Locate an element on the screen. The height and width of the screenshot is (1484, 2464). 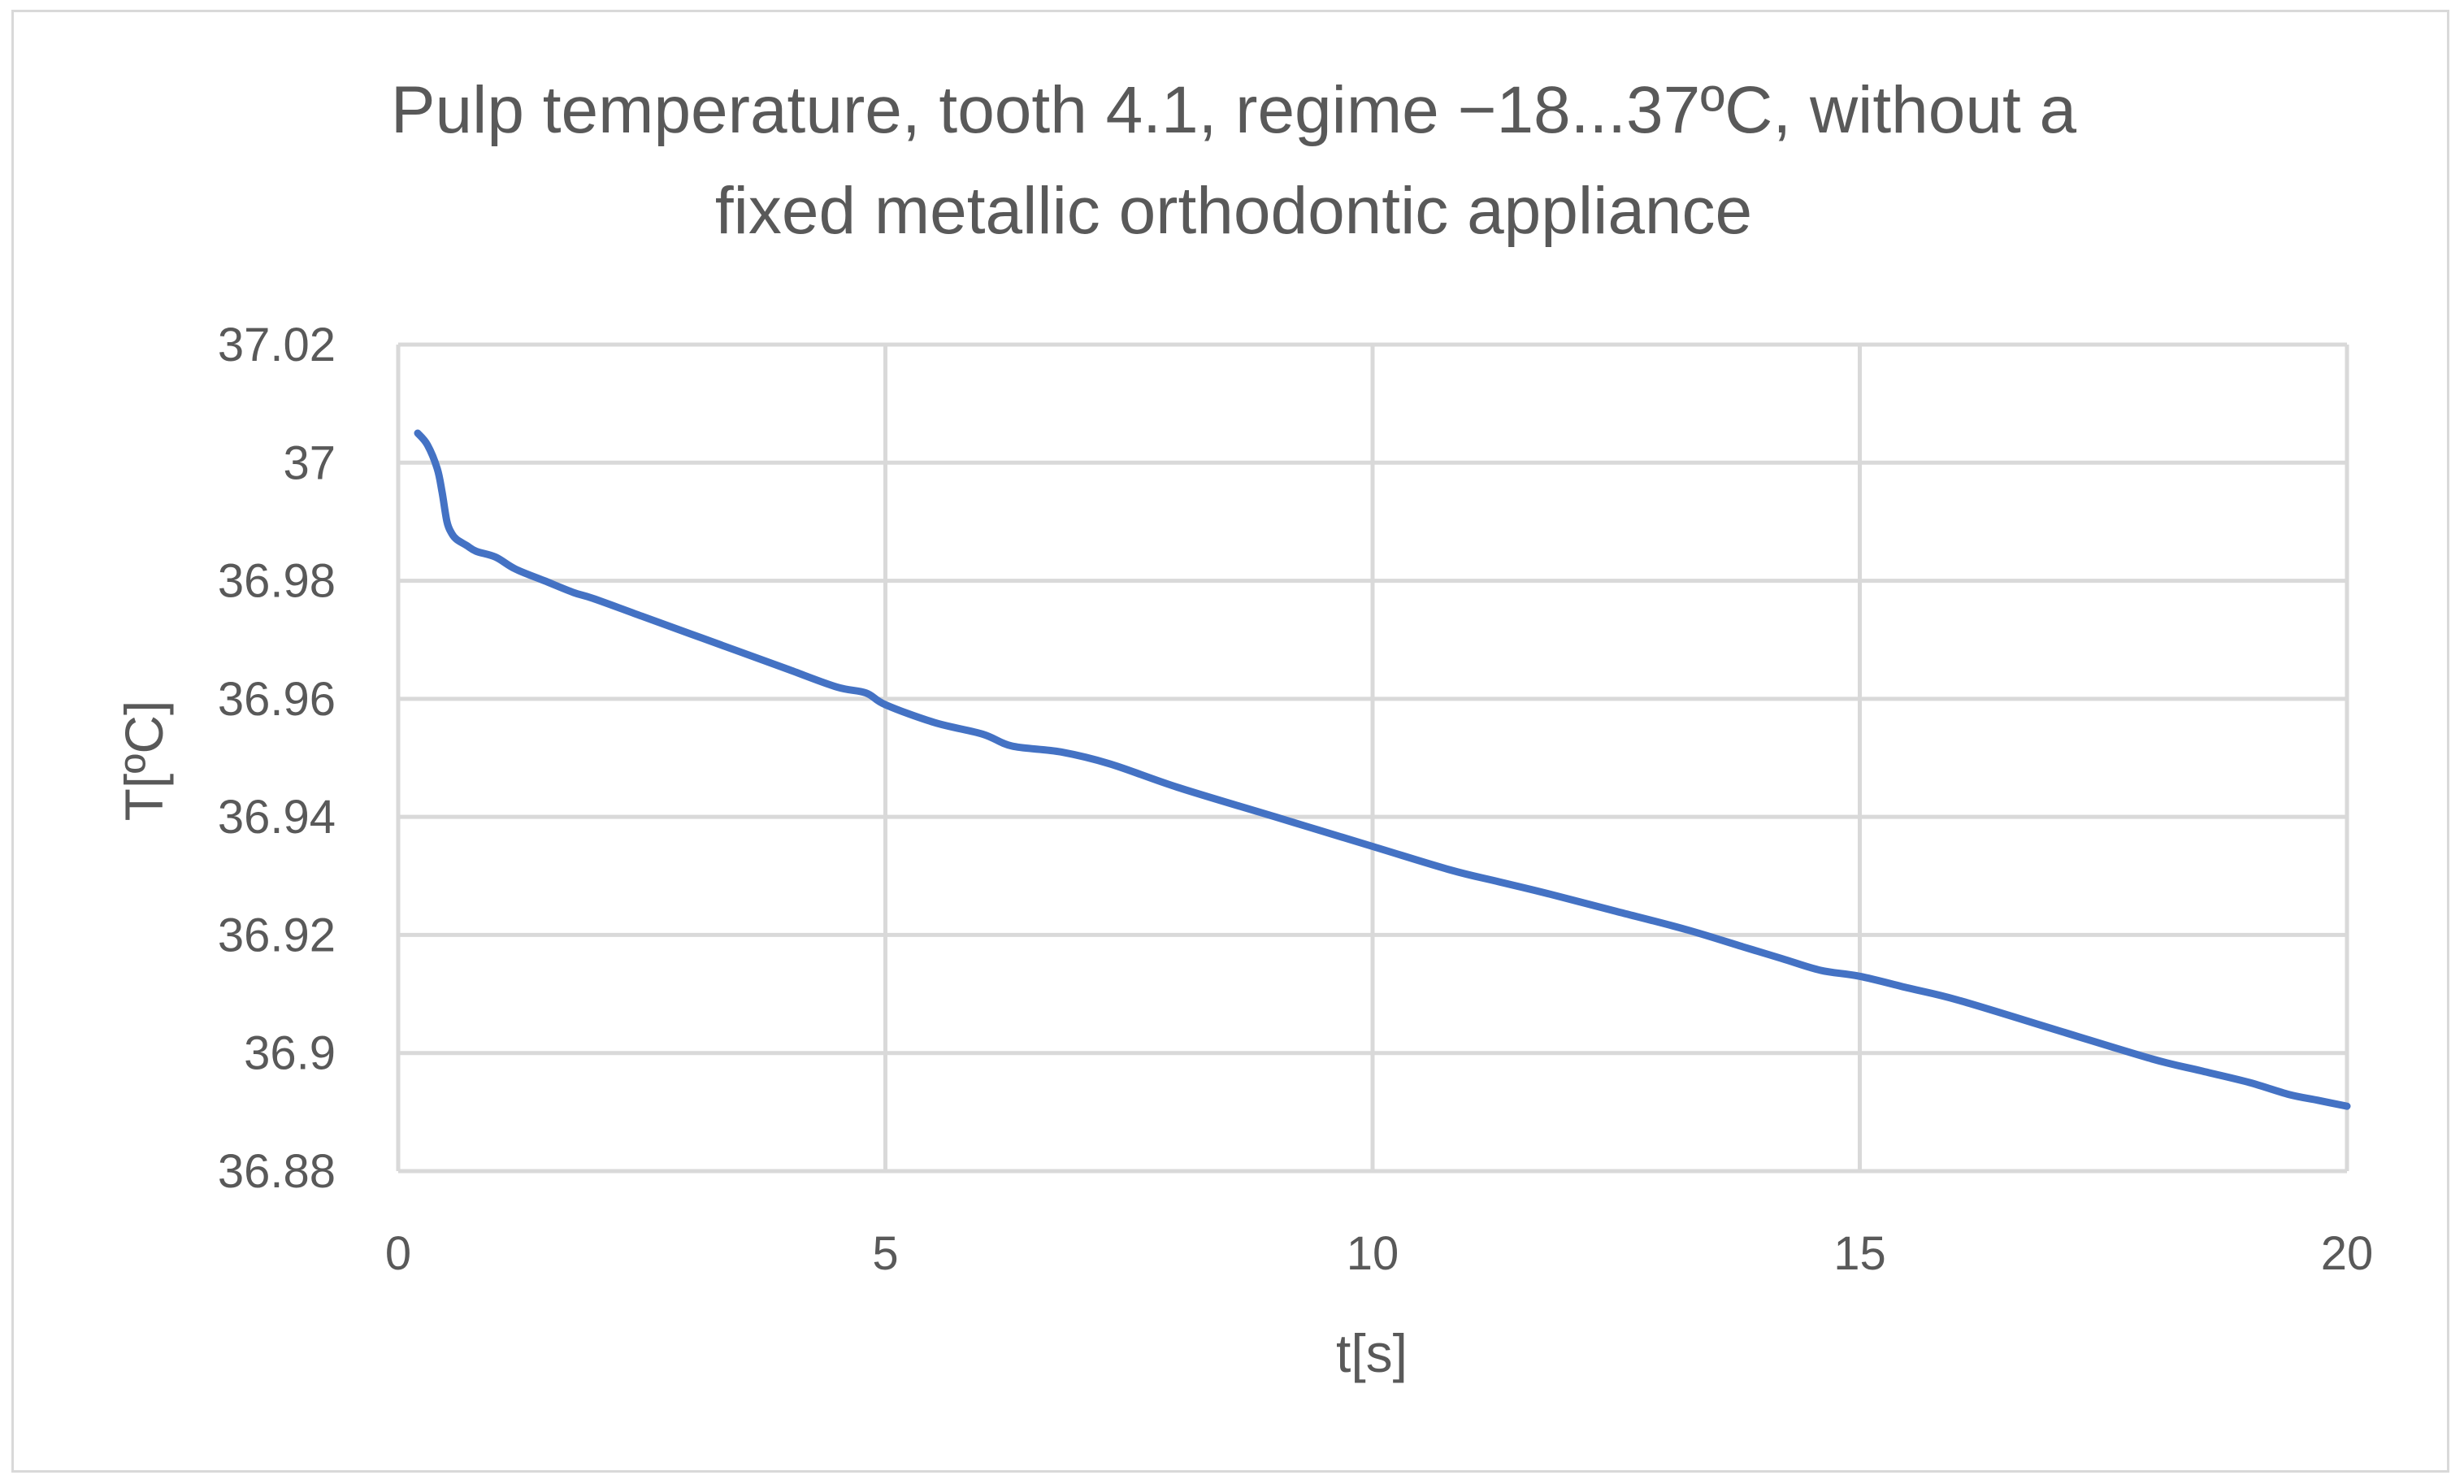
y-tick-label: 36.94 is located at coordinates (277, 817).